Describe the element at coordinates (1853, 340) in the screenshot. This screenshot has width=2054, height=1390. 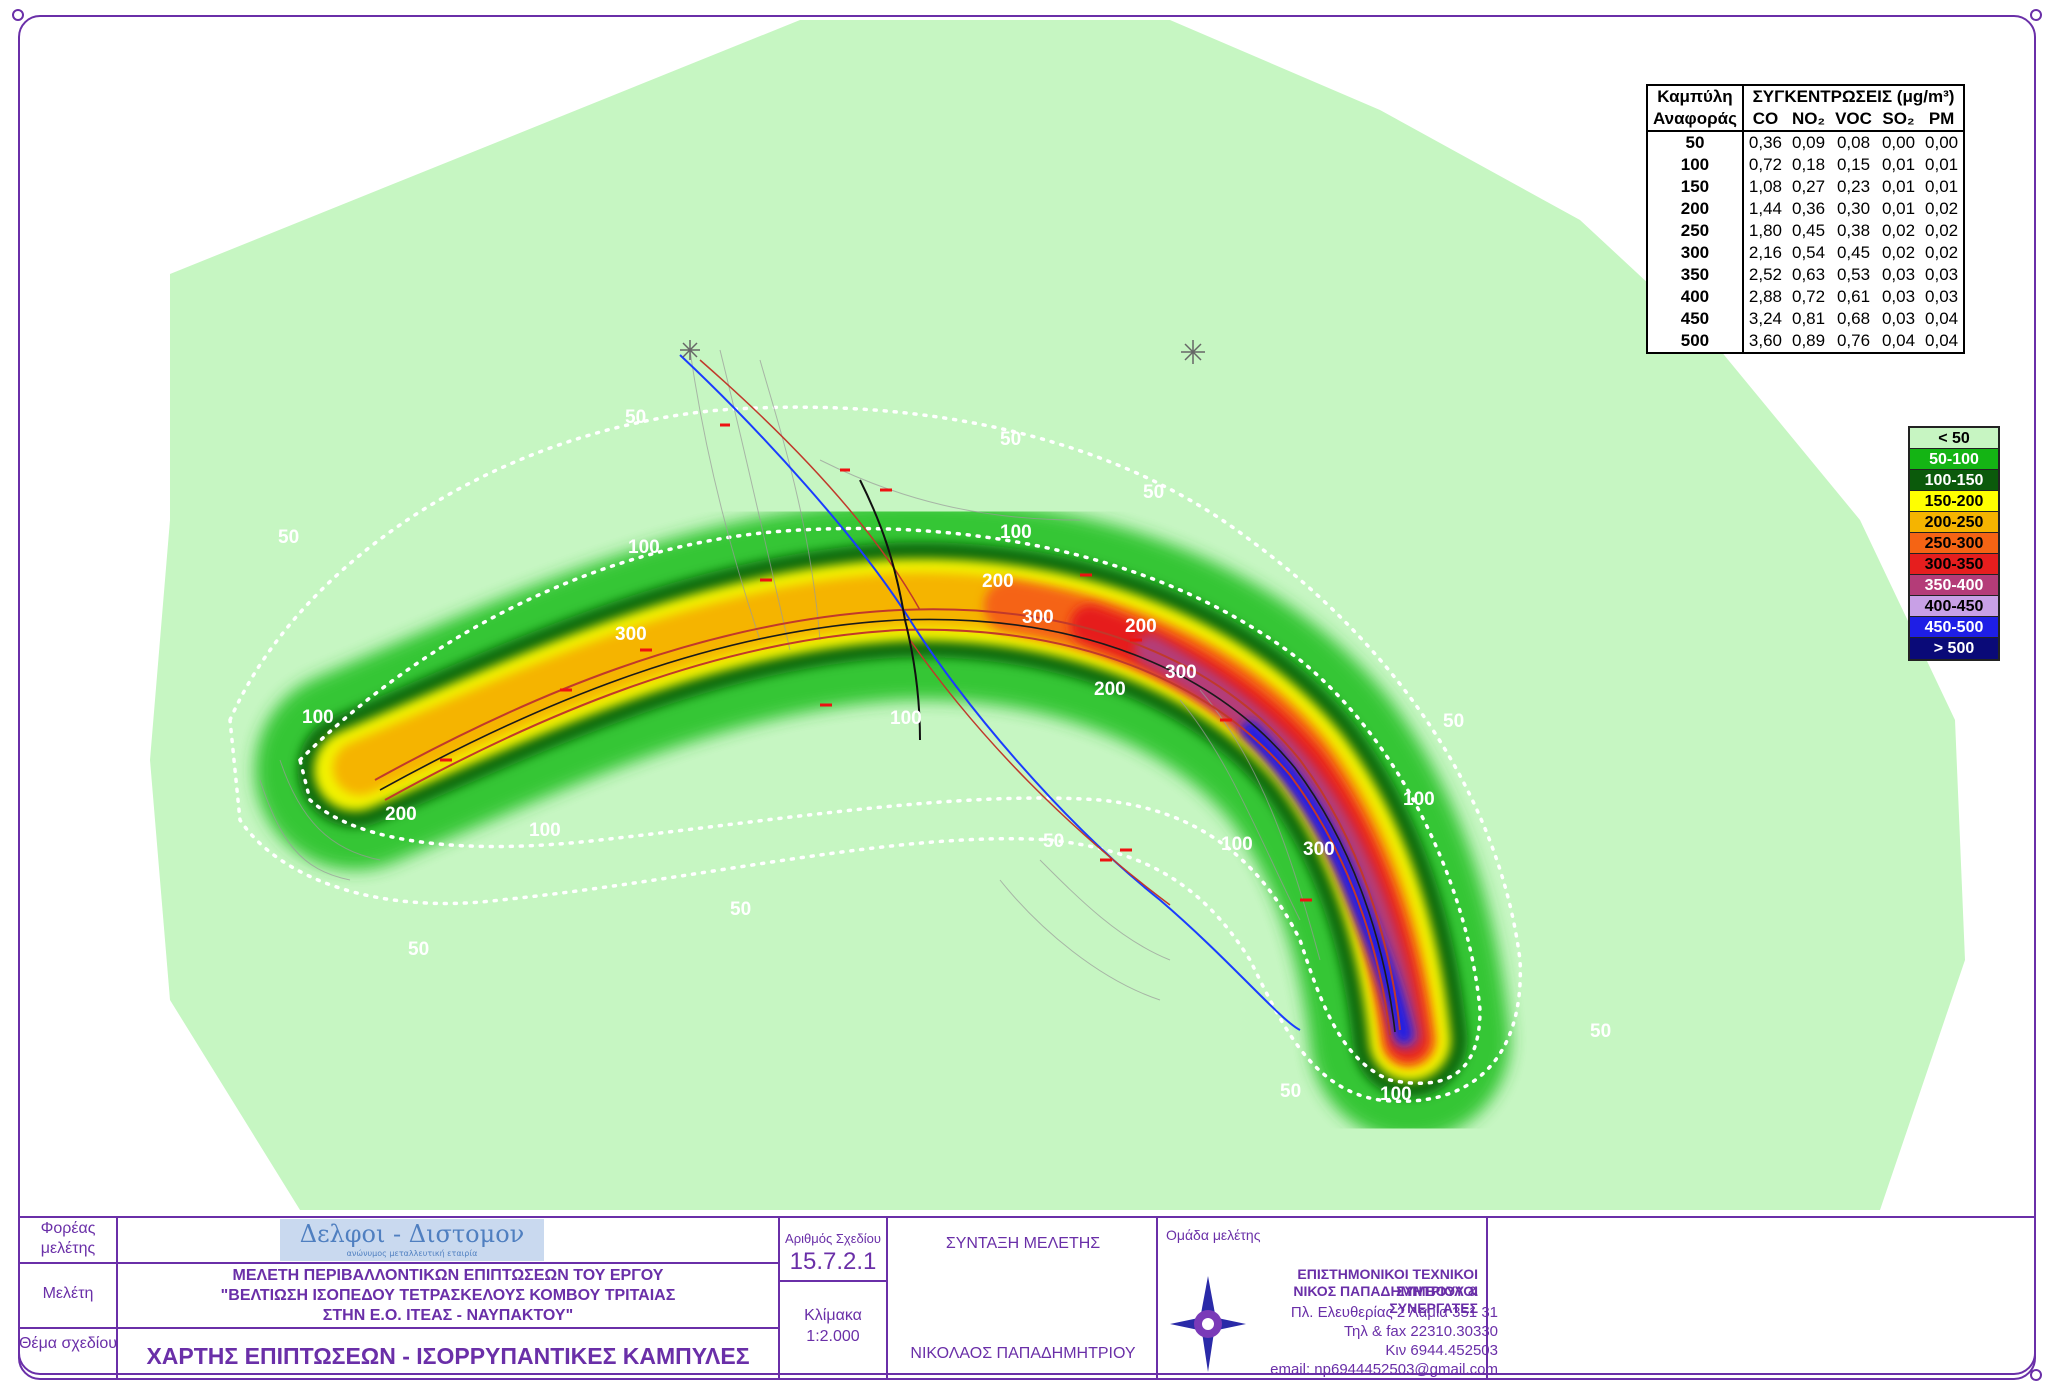
I see `concentration-value: 0,76` at that location.